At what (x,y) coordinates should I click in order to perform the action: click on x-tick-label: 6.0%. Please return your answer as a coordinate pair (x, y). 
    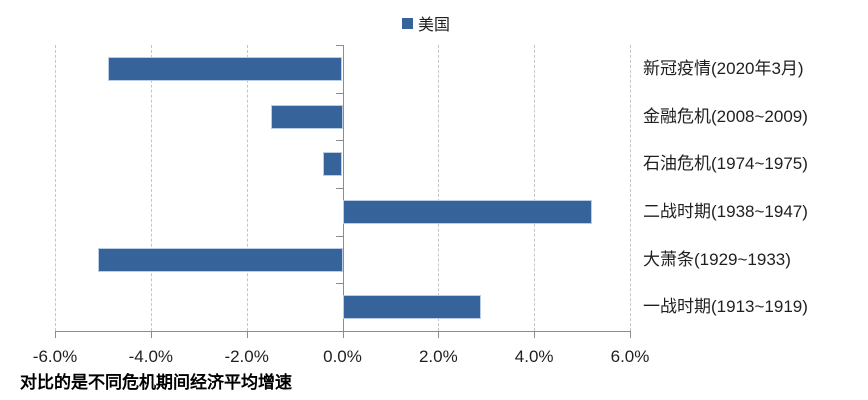
    Looking at the image, I should click on (630, 356).